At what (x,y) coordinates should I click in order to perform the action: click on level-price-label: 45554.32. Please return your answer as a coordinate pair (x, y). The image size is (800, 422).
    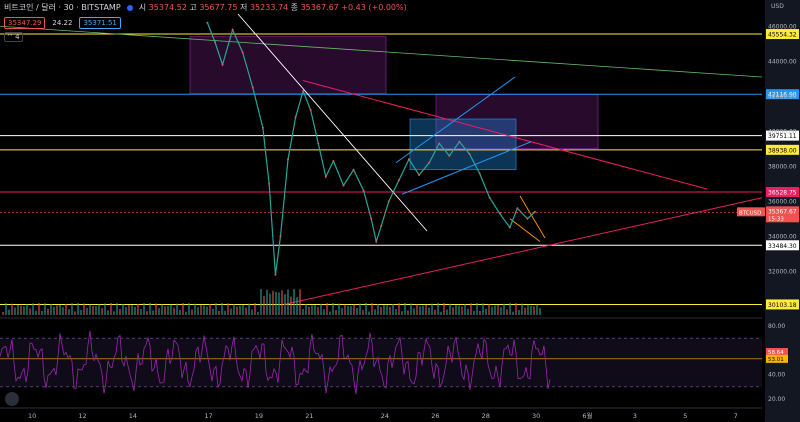
    Looking at the image, I should click on (782, 35).